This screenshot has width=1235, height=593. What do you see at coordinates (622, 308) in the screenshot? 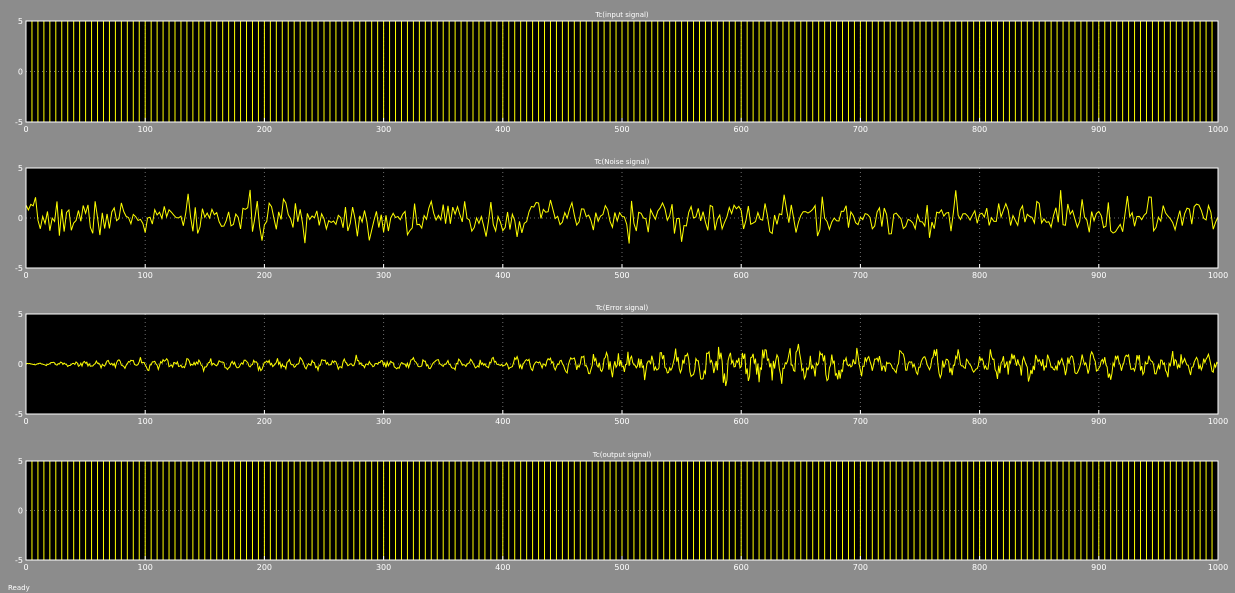
I see `panel-title: Tc(Error signal)` at bounding box center [622, 308].